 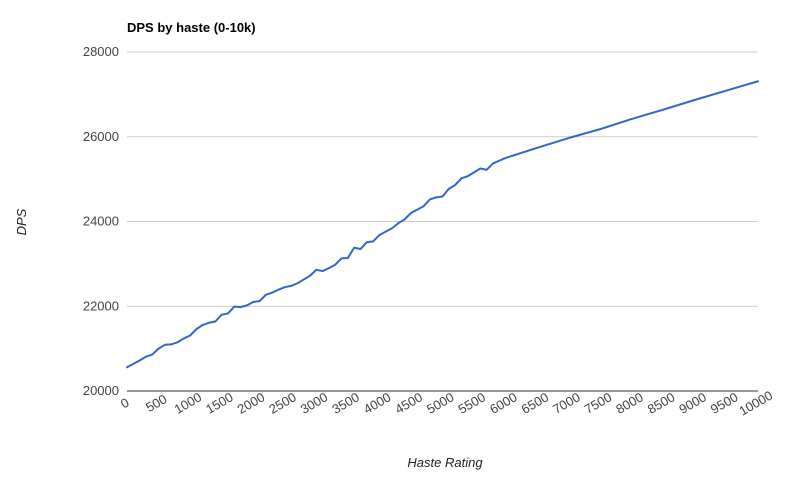 What do you see at coordinates (101, 136) in the screenshot?
I see `y-tick-label: 26000` at bounding box center [101, 136].